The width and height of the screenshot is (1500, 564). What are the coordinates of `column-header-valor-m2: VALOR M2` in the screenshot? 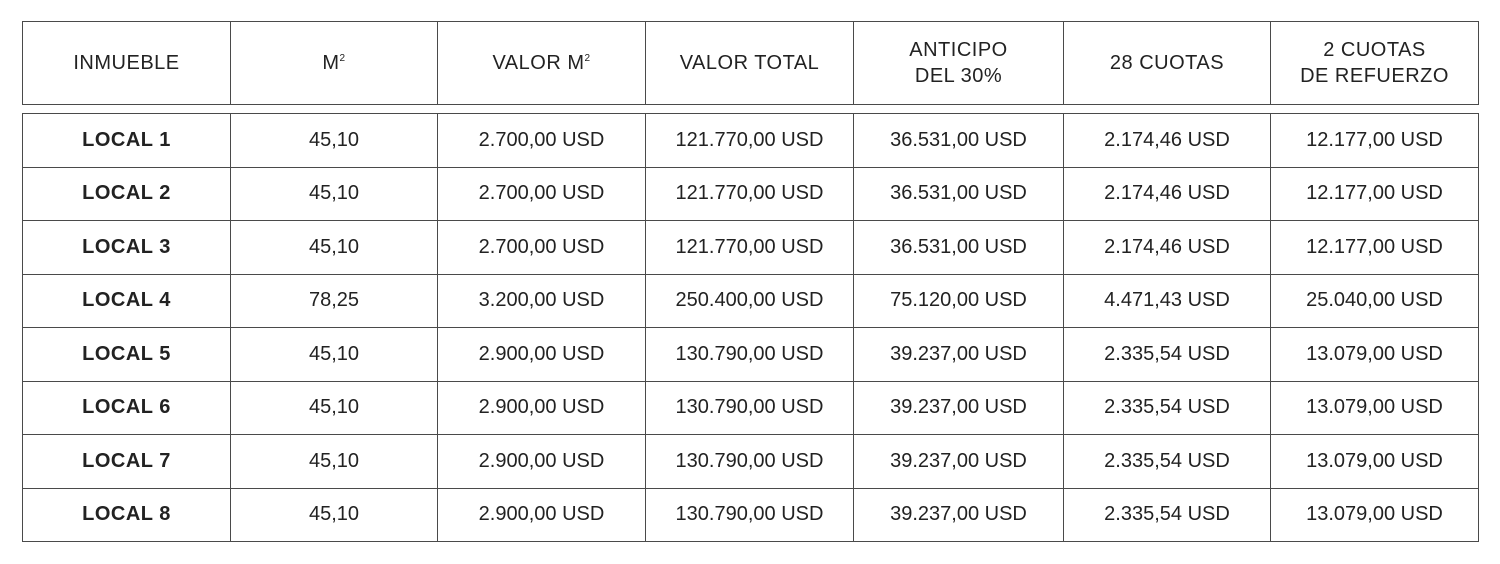 It's located at (541, 63).